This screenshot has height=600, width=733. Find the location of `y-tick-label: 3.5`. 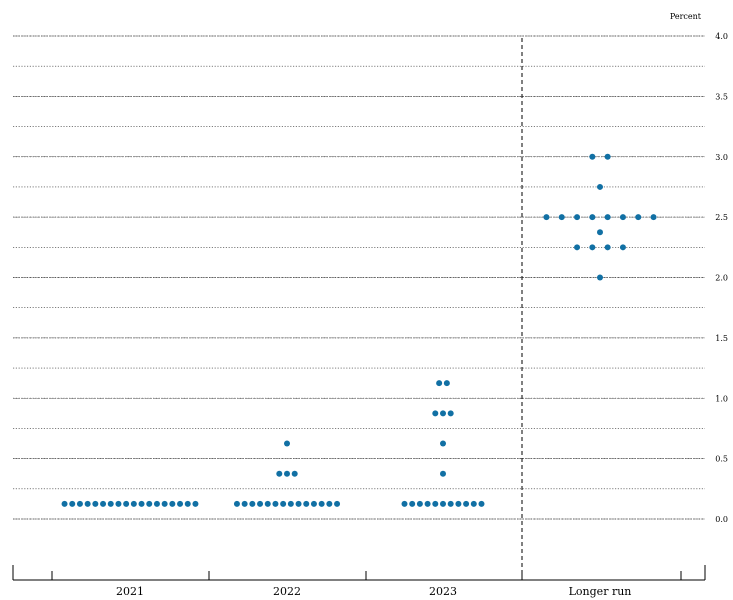

y-tick-label: 3.5 is located at coordinates (721, 96).